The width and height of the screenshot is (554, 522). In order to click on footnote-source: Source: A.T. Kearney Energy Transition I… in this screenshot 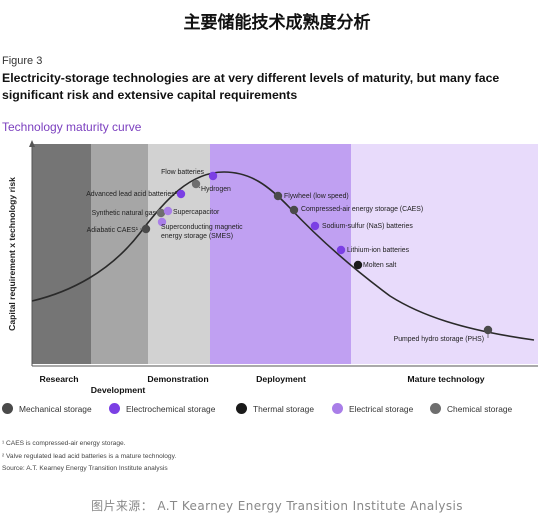, I will do `click(85, 468)`.